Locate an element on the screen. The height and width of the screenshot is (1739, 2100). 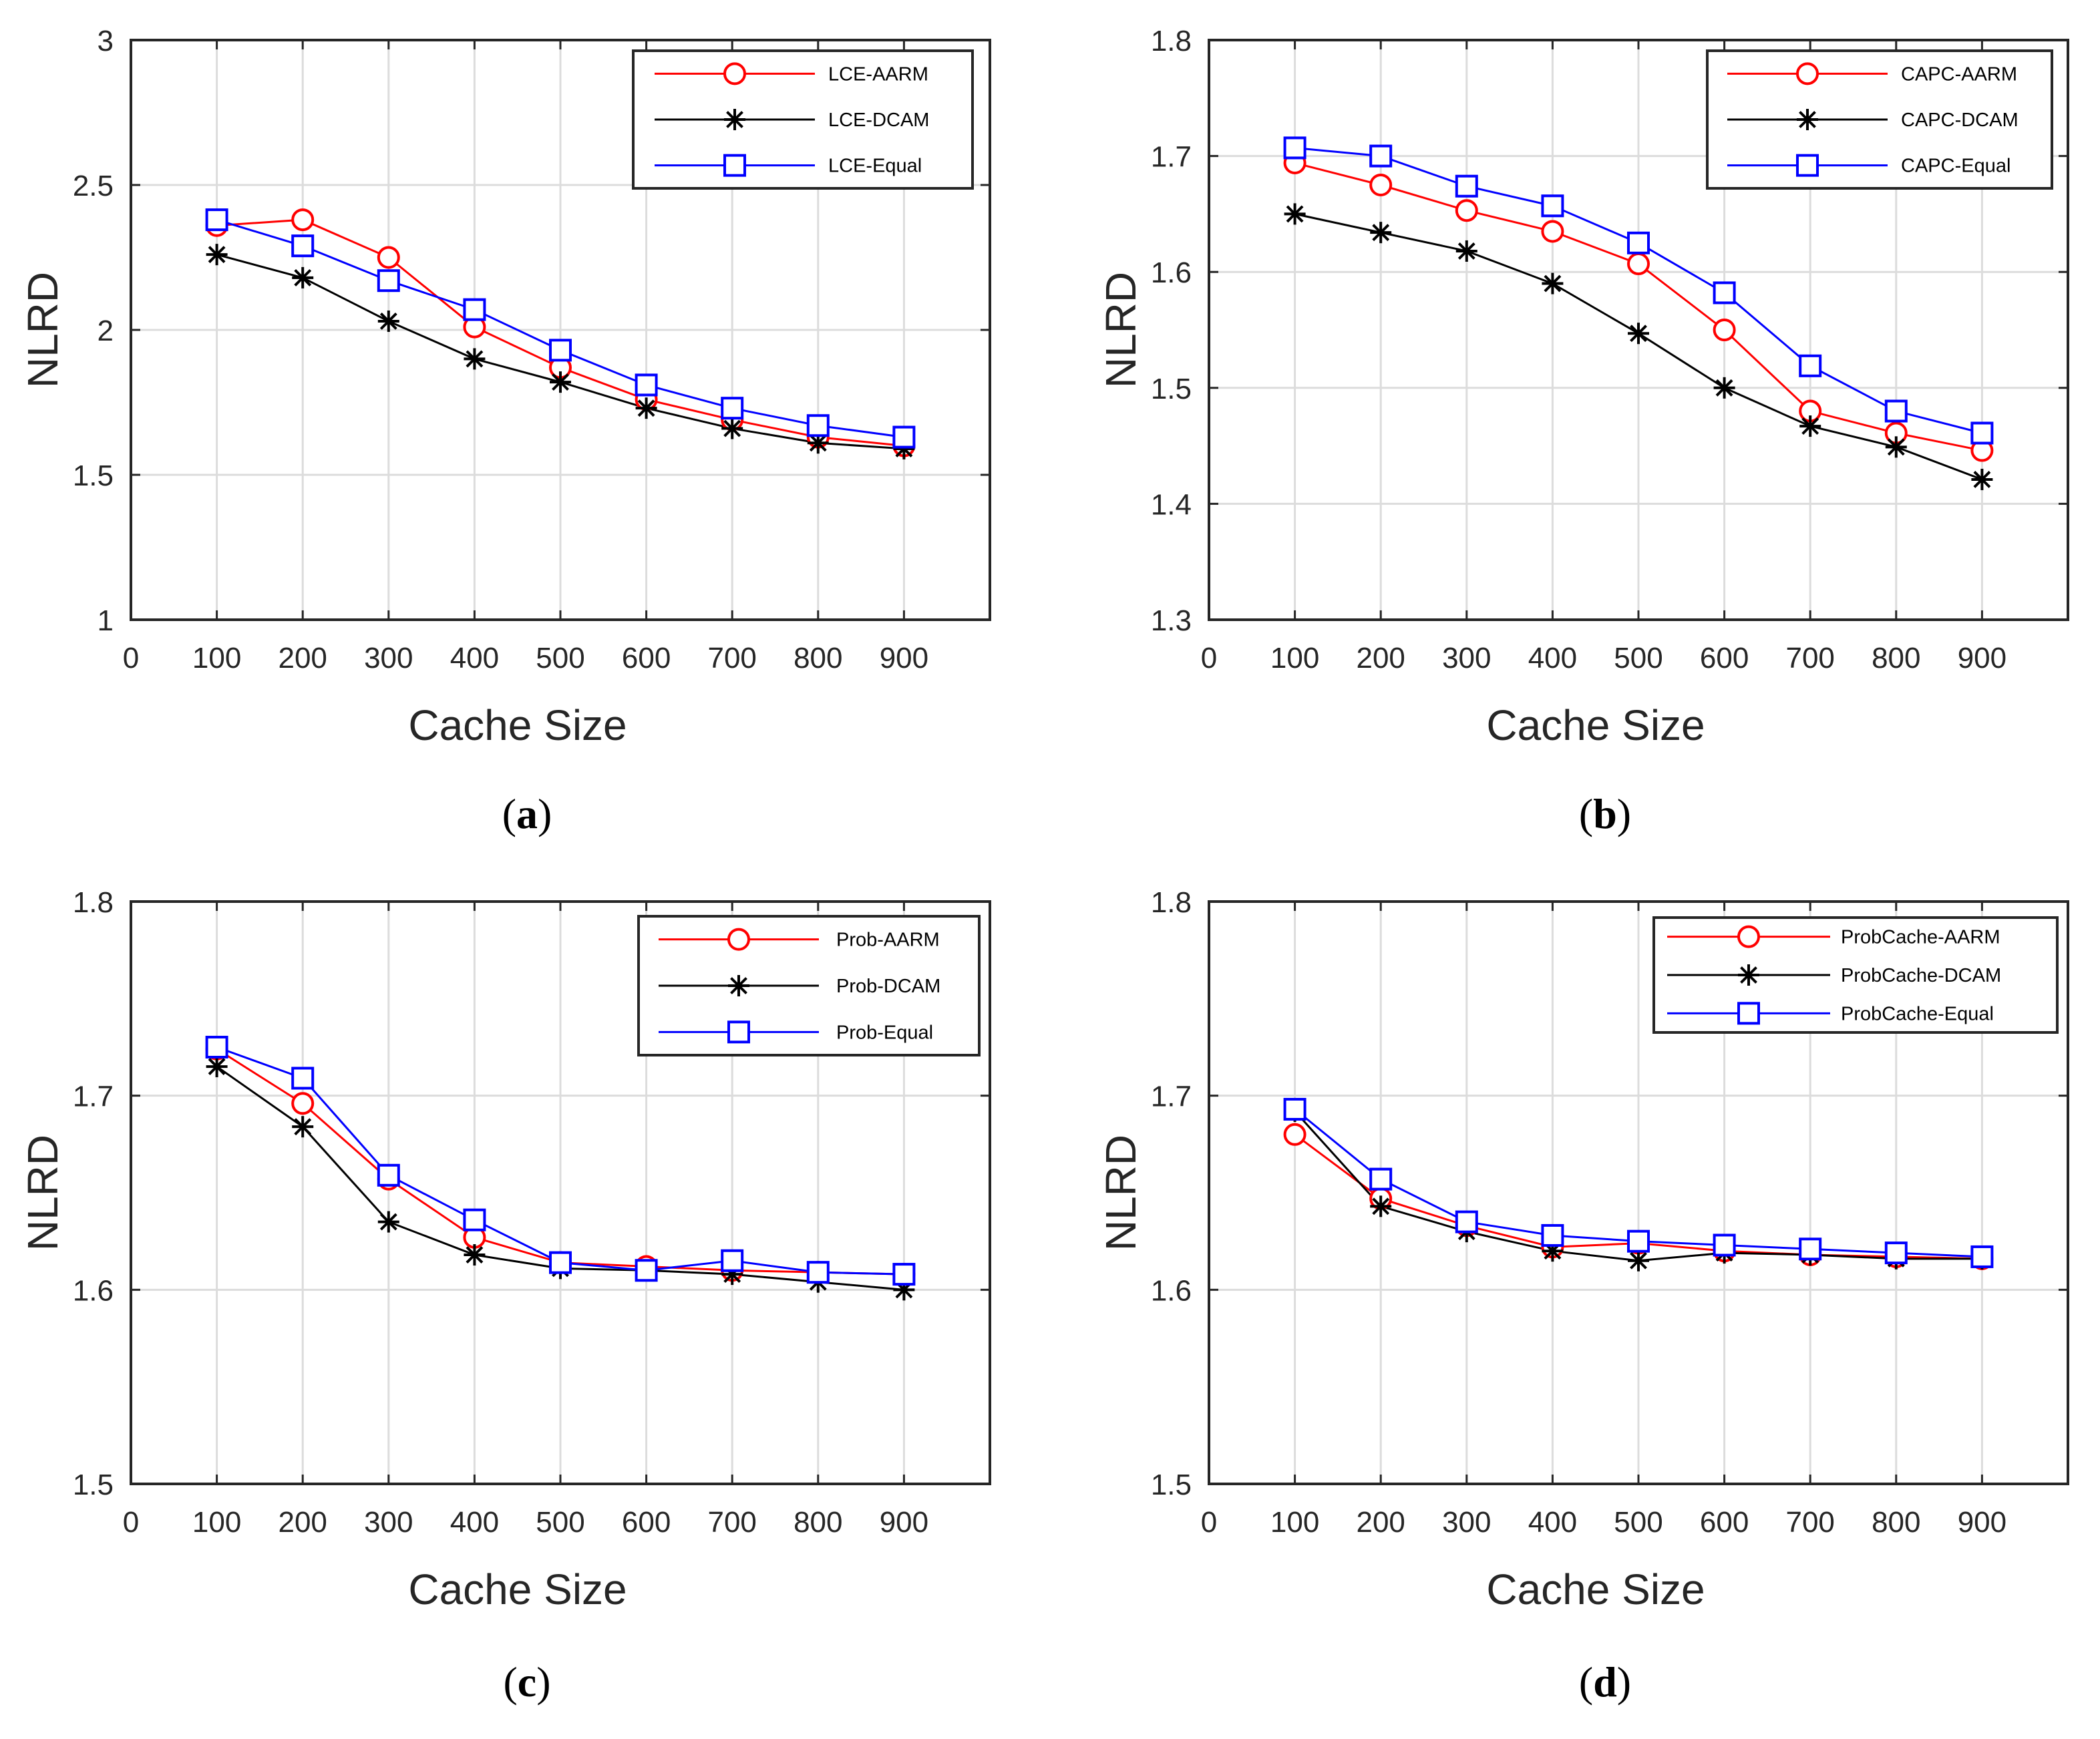
legend-label: Prob-Equal is located at coordinates (884, 1032).